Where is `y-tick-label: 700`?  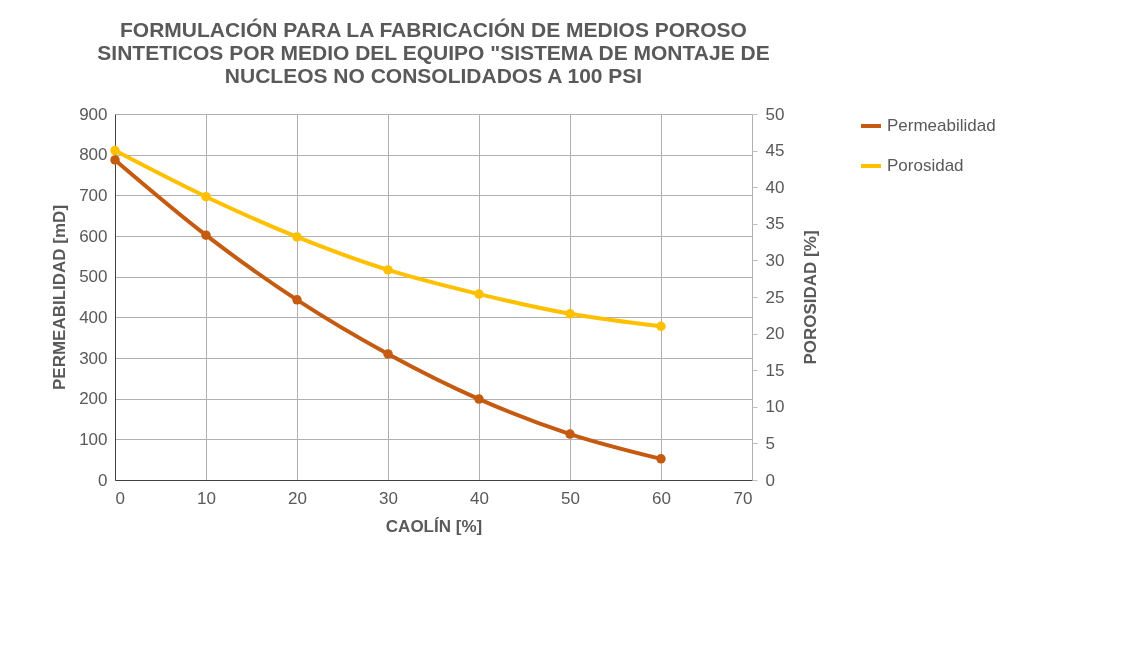 y-tick-label: 700 is located at coordinates (93, 195).